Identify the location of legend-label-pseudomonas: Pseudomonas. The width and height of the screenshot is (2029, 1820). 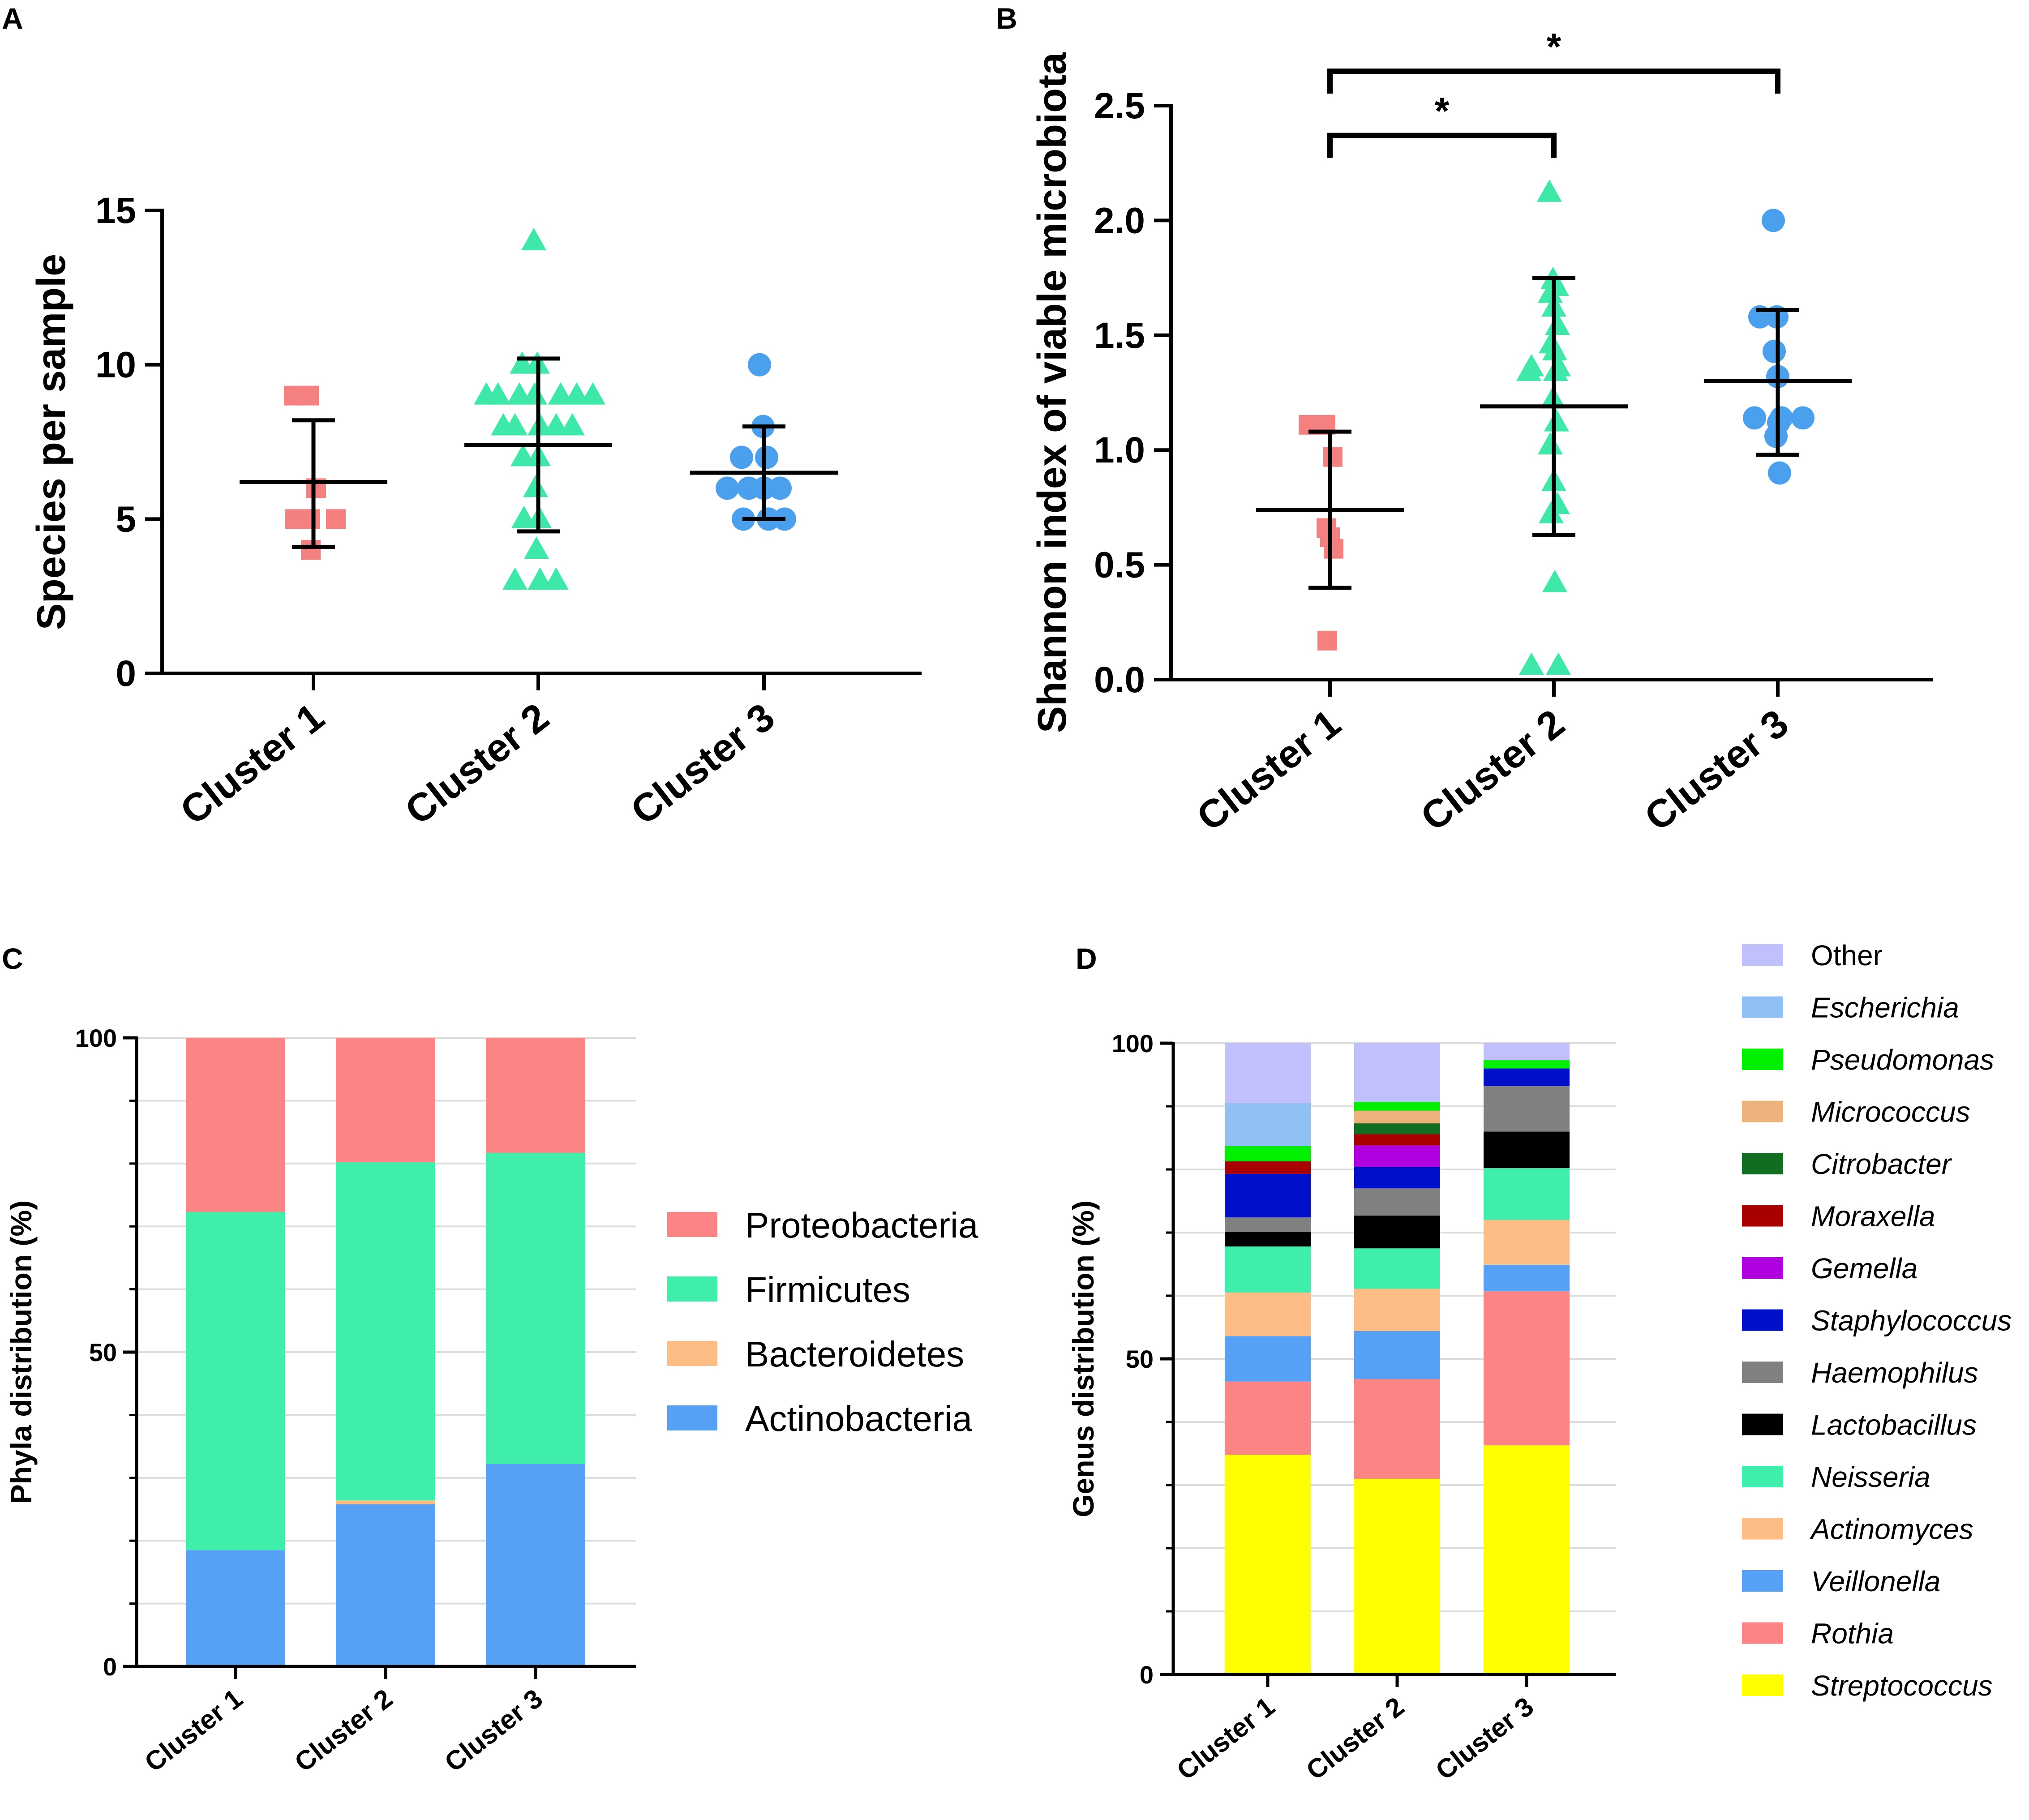
(1902, 1060).